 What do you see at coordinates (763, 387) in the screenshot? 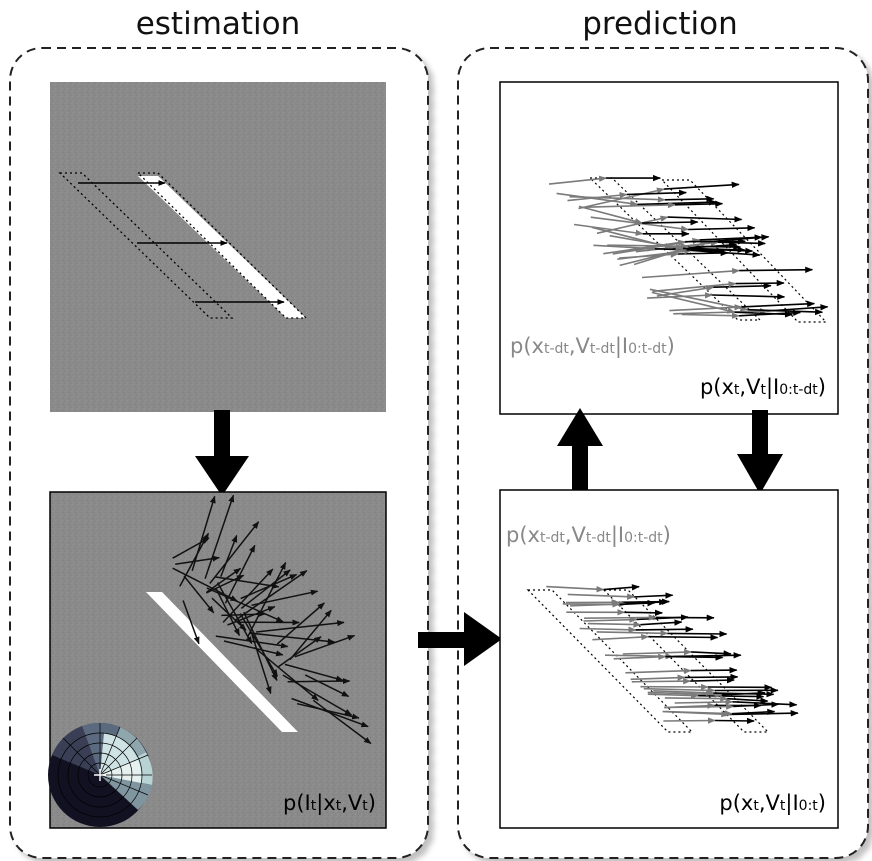
I see `predicted-label: p(xt,Vt|I0:t-dt)` at bounding box center [763, 387].